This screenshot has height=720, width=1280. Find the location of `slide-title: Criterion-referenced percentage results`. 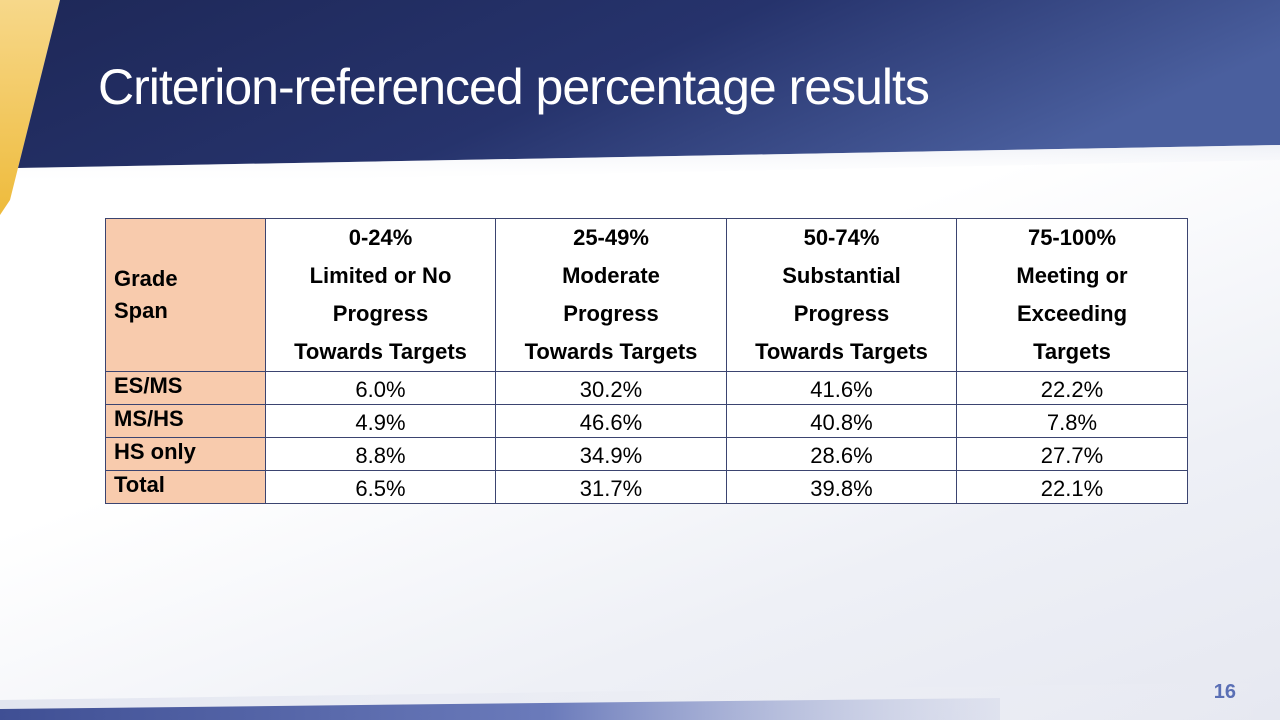

slide-title: Criterion-referenced percentage results is located at coordinates (514, 87).